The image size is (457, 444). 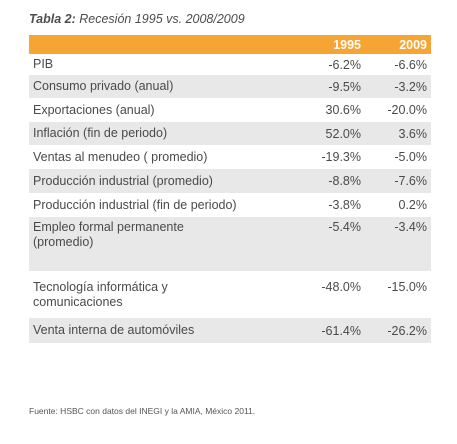 What do you see at coordinates (100, 294) in the screenshot?
I see `row-label: Tecnología informática y comunicaciones` at bounding box center [100, 294].